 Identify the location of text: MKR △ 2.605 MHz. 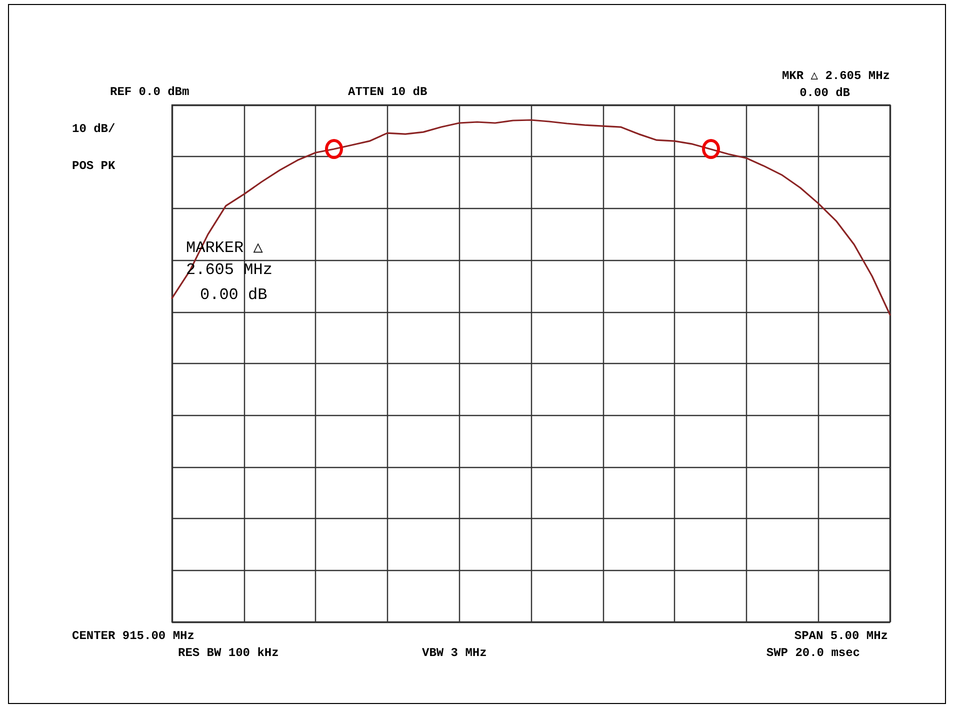
(836, 76).